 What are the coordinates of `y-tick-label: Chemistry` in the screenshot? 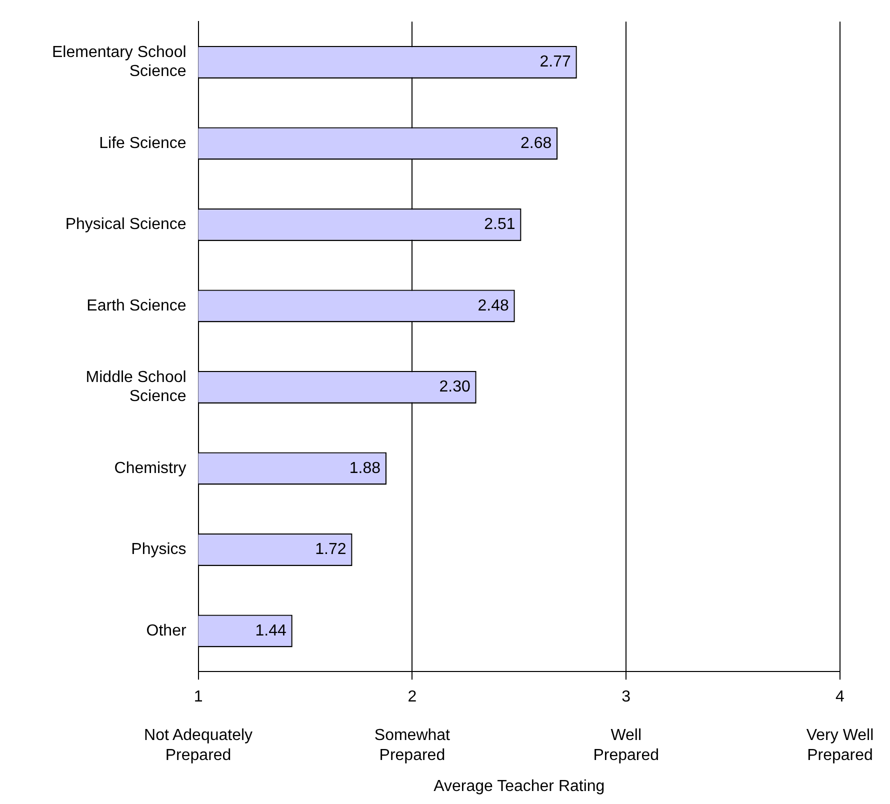 It's located at (150, 468).